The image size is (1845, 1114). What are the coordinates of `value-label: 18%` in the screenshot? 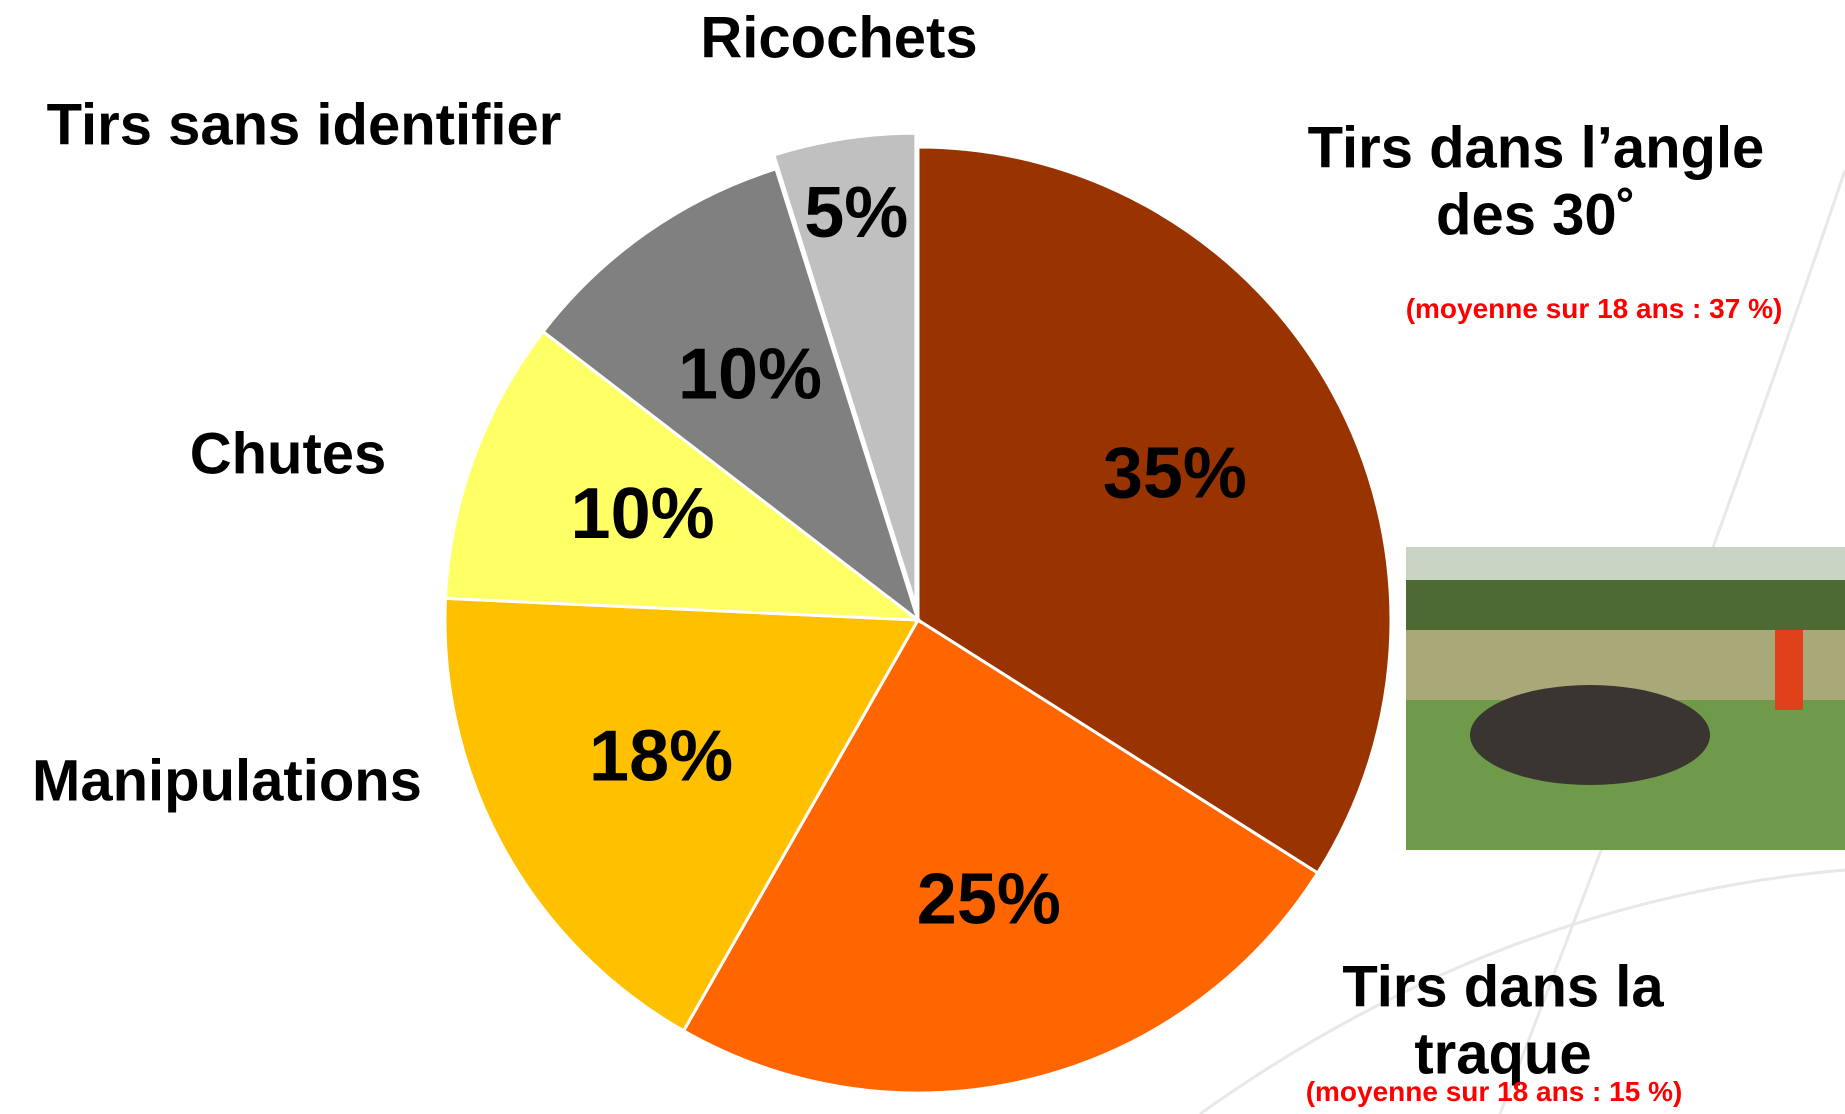 It's located at (661, 756).